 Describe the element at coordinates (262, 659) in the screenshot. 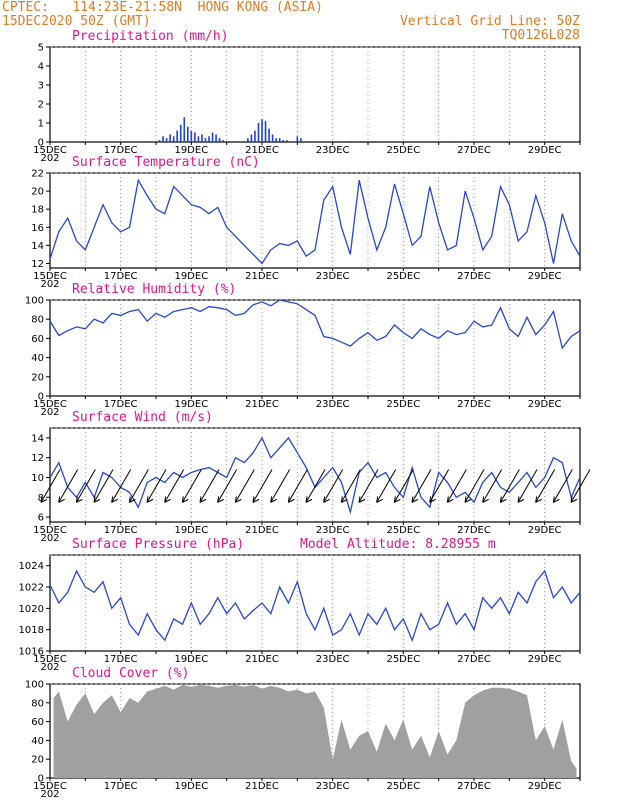

I see `pressure-xtick-label: 21DEC` at that location.